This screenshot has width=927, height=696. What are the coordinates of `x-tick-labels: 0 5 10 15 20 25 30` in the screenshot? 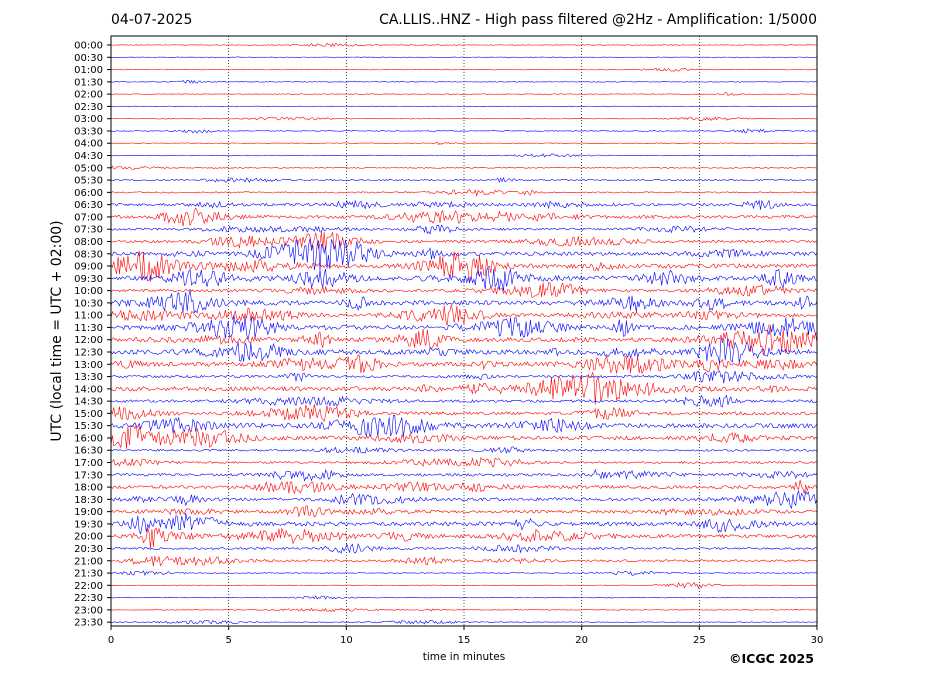 It's located at (466, 636).